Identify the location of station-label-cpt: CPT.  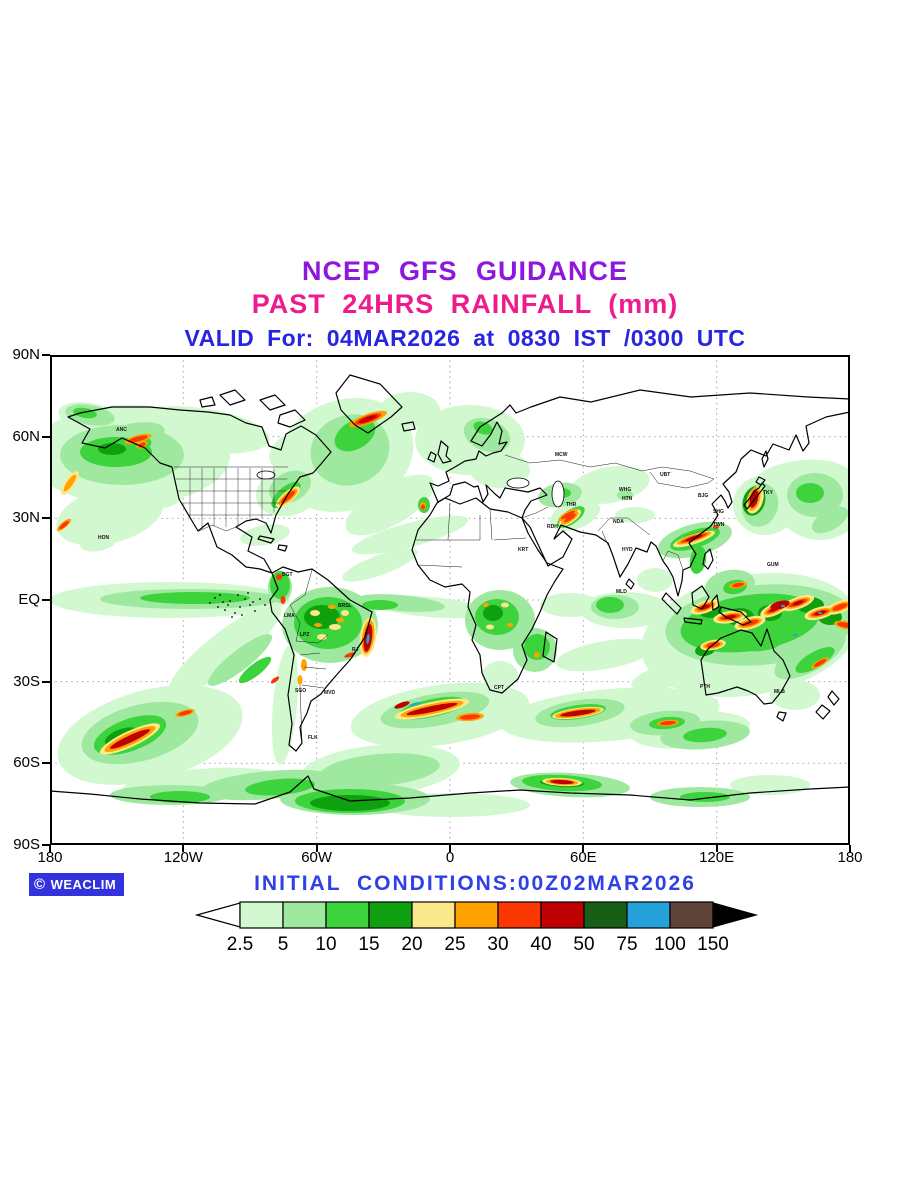
(499, 688).